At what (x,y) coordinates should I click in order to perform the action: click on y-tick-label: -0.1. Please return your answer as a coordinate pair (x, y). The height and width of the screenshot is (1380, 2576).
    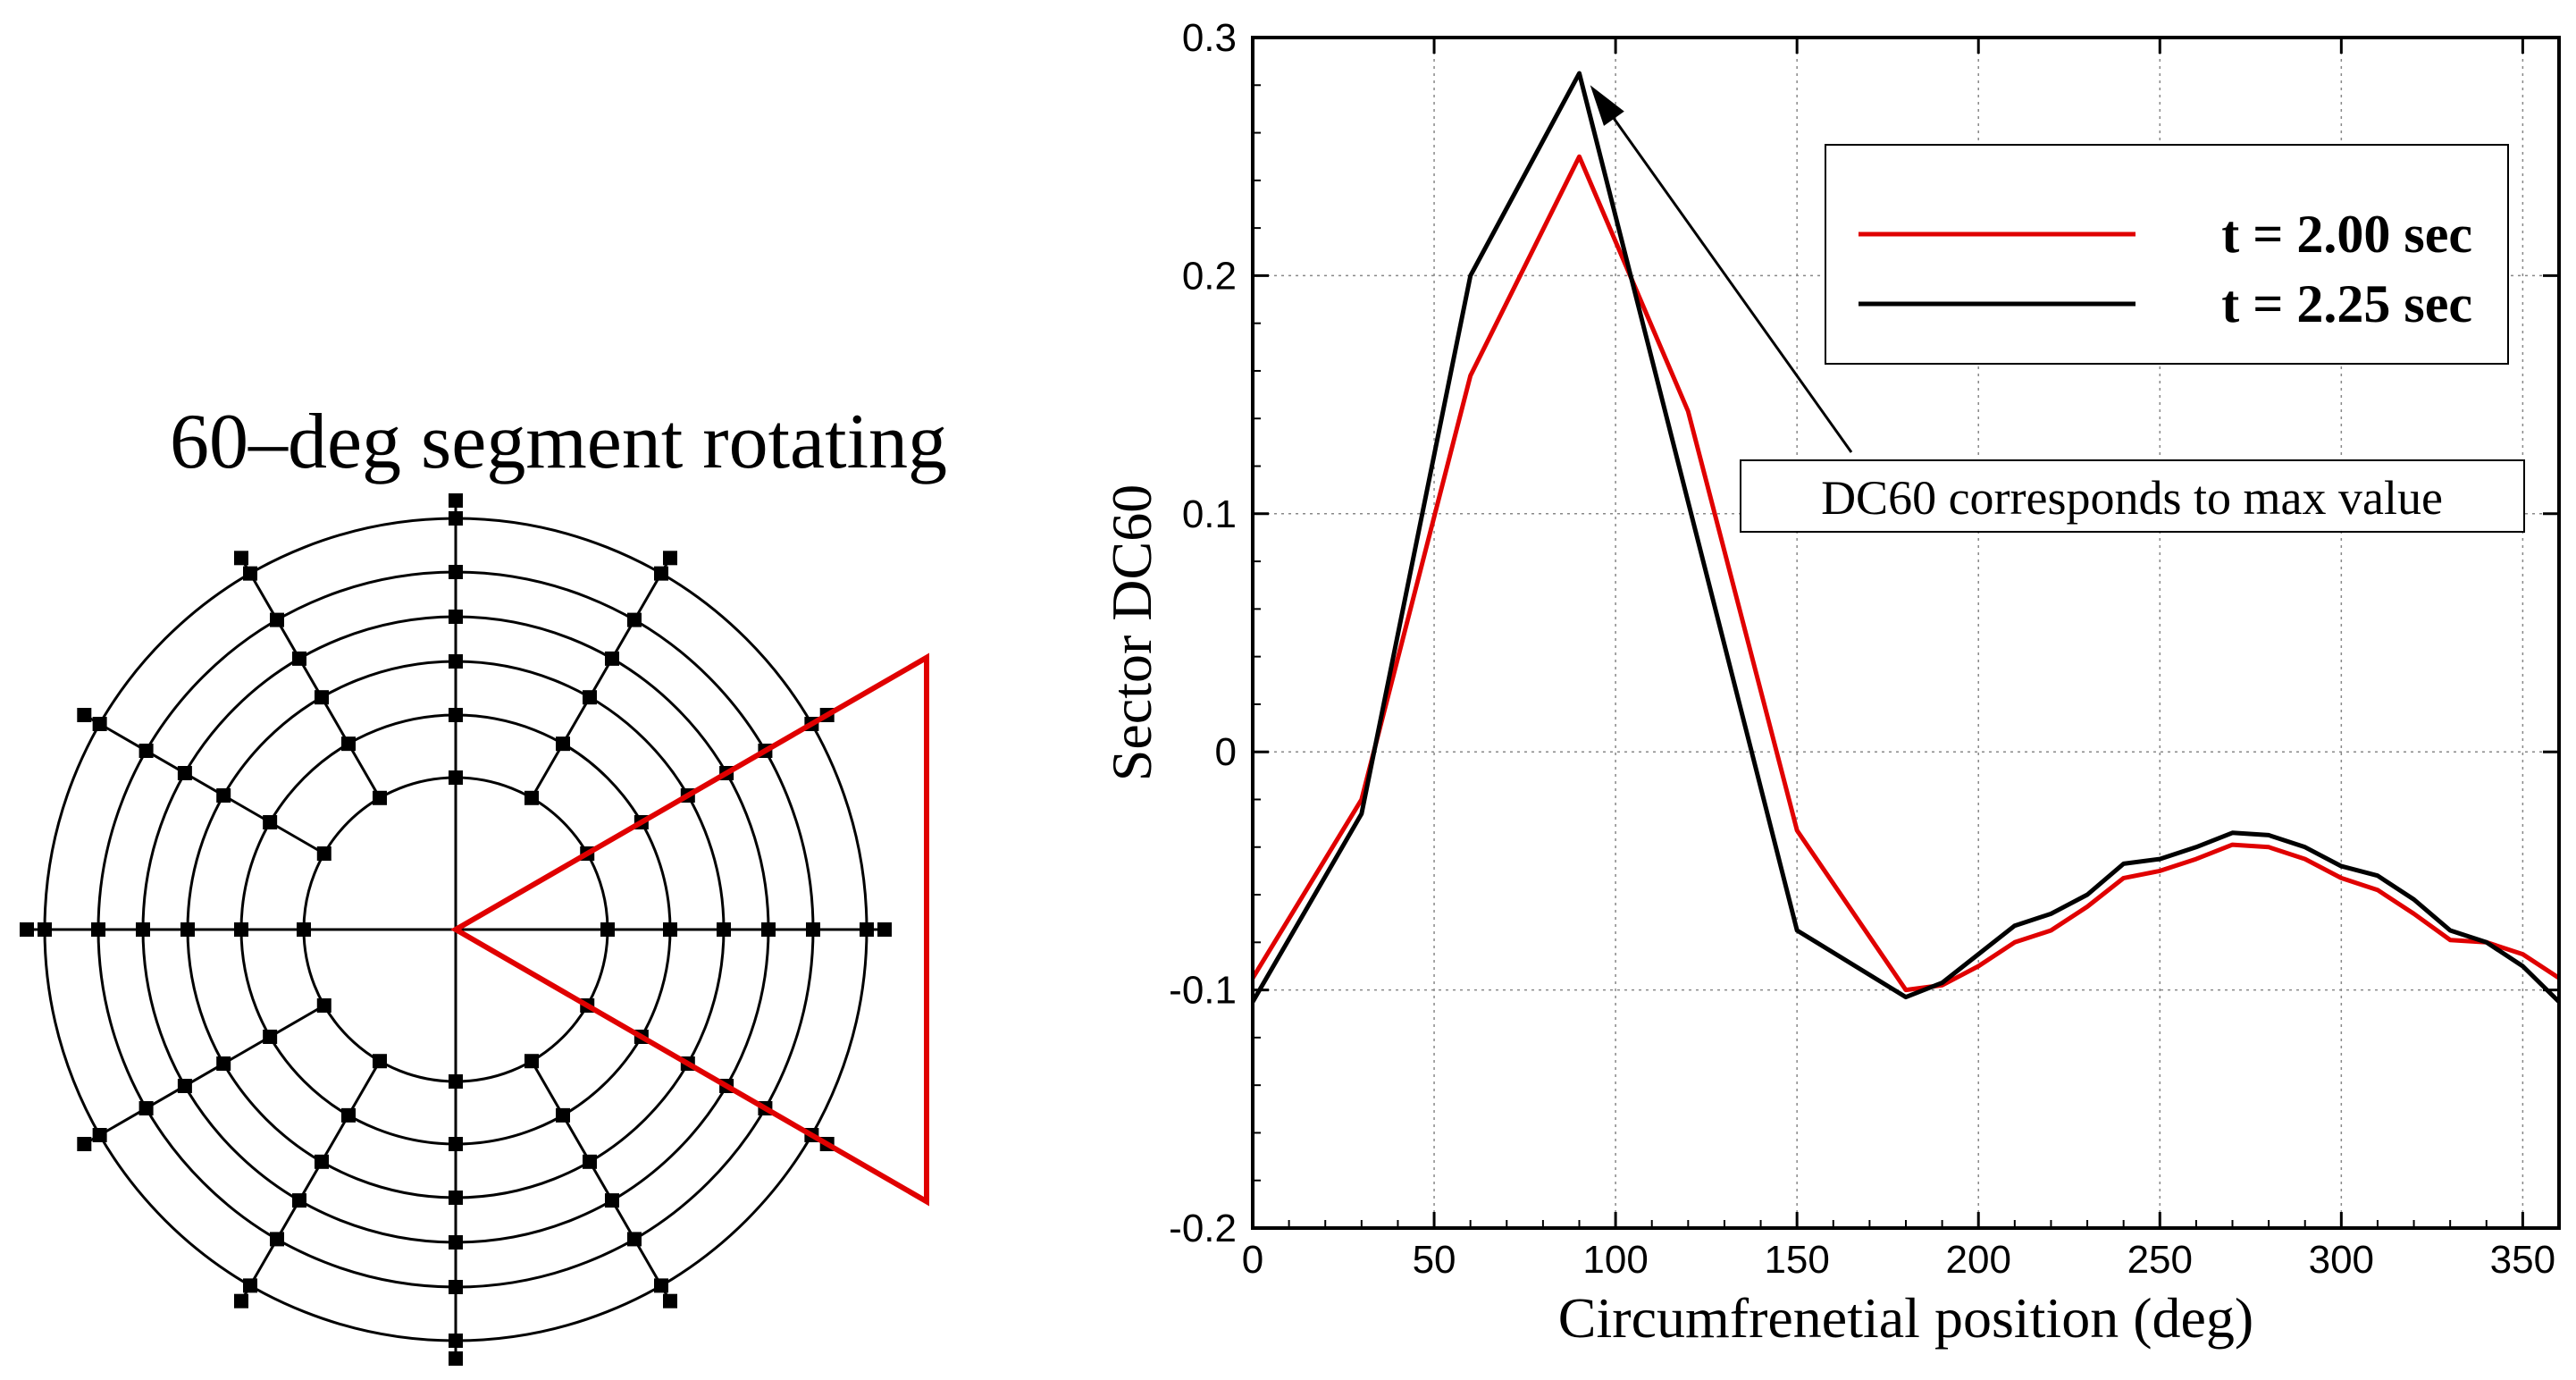
    Looking at the image, I should click on (1203, 991).